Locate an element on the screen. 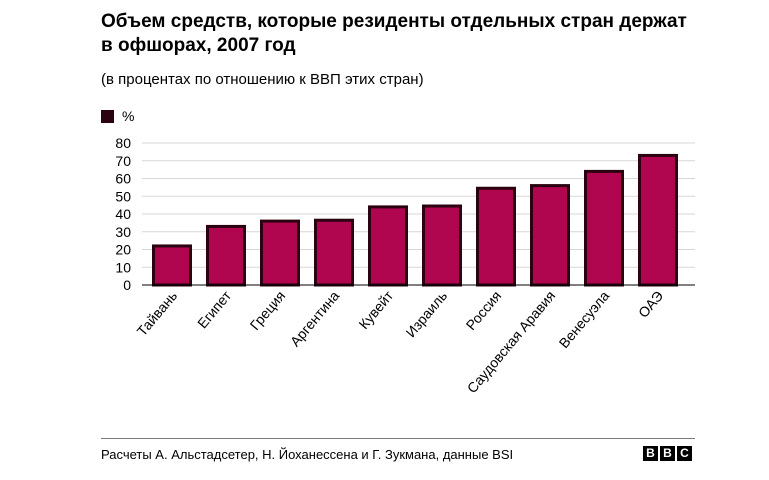  x-tick-label: Венесуэла is located at coordinates (584, 319).